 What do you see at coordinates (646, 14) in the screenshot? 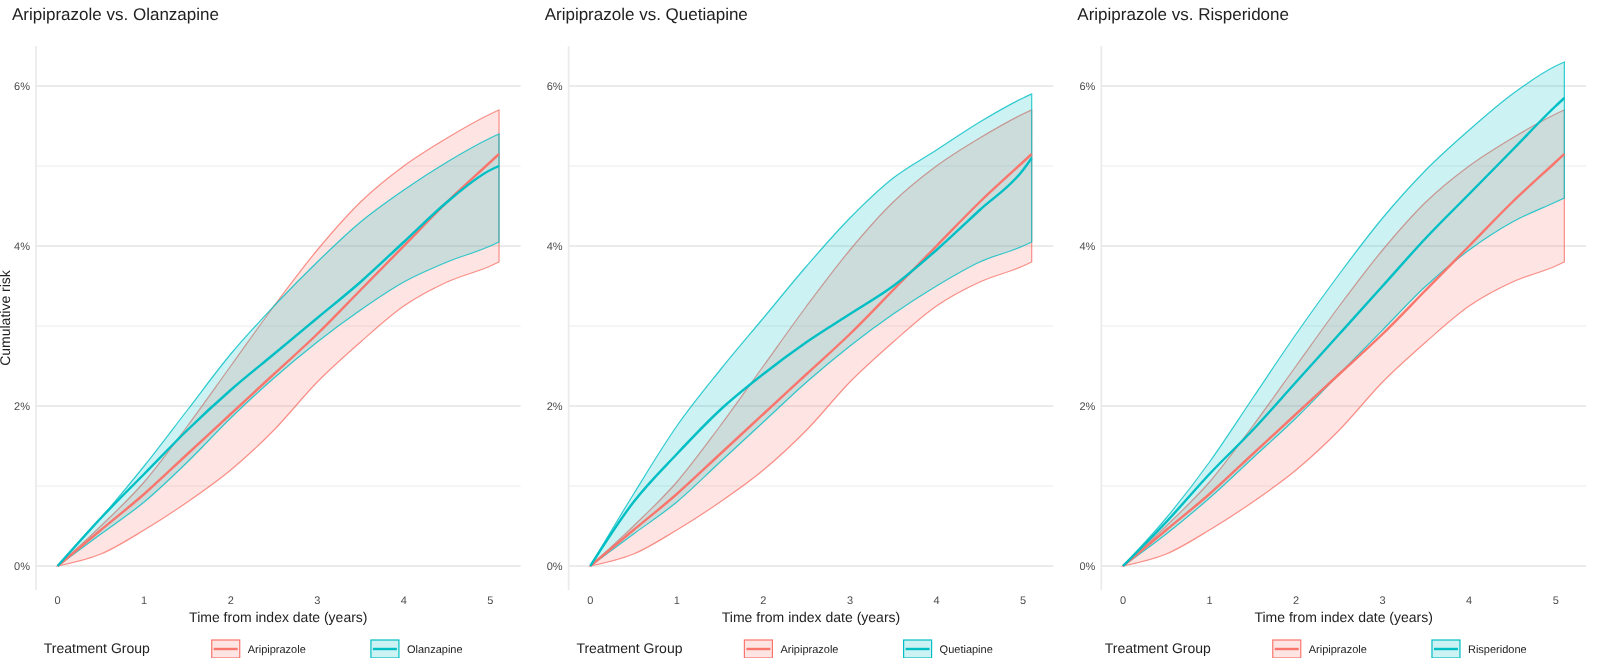
I see `chart-title: Aripiprazole vs. Quetiapine` at bounding box center [646, 14].